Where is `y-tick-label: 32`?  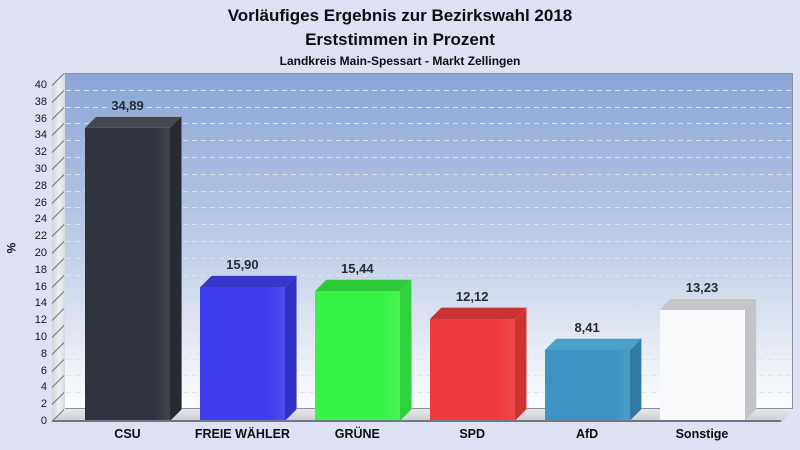 y-tick-label: 32 is located at coordinates (40, 152).